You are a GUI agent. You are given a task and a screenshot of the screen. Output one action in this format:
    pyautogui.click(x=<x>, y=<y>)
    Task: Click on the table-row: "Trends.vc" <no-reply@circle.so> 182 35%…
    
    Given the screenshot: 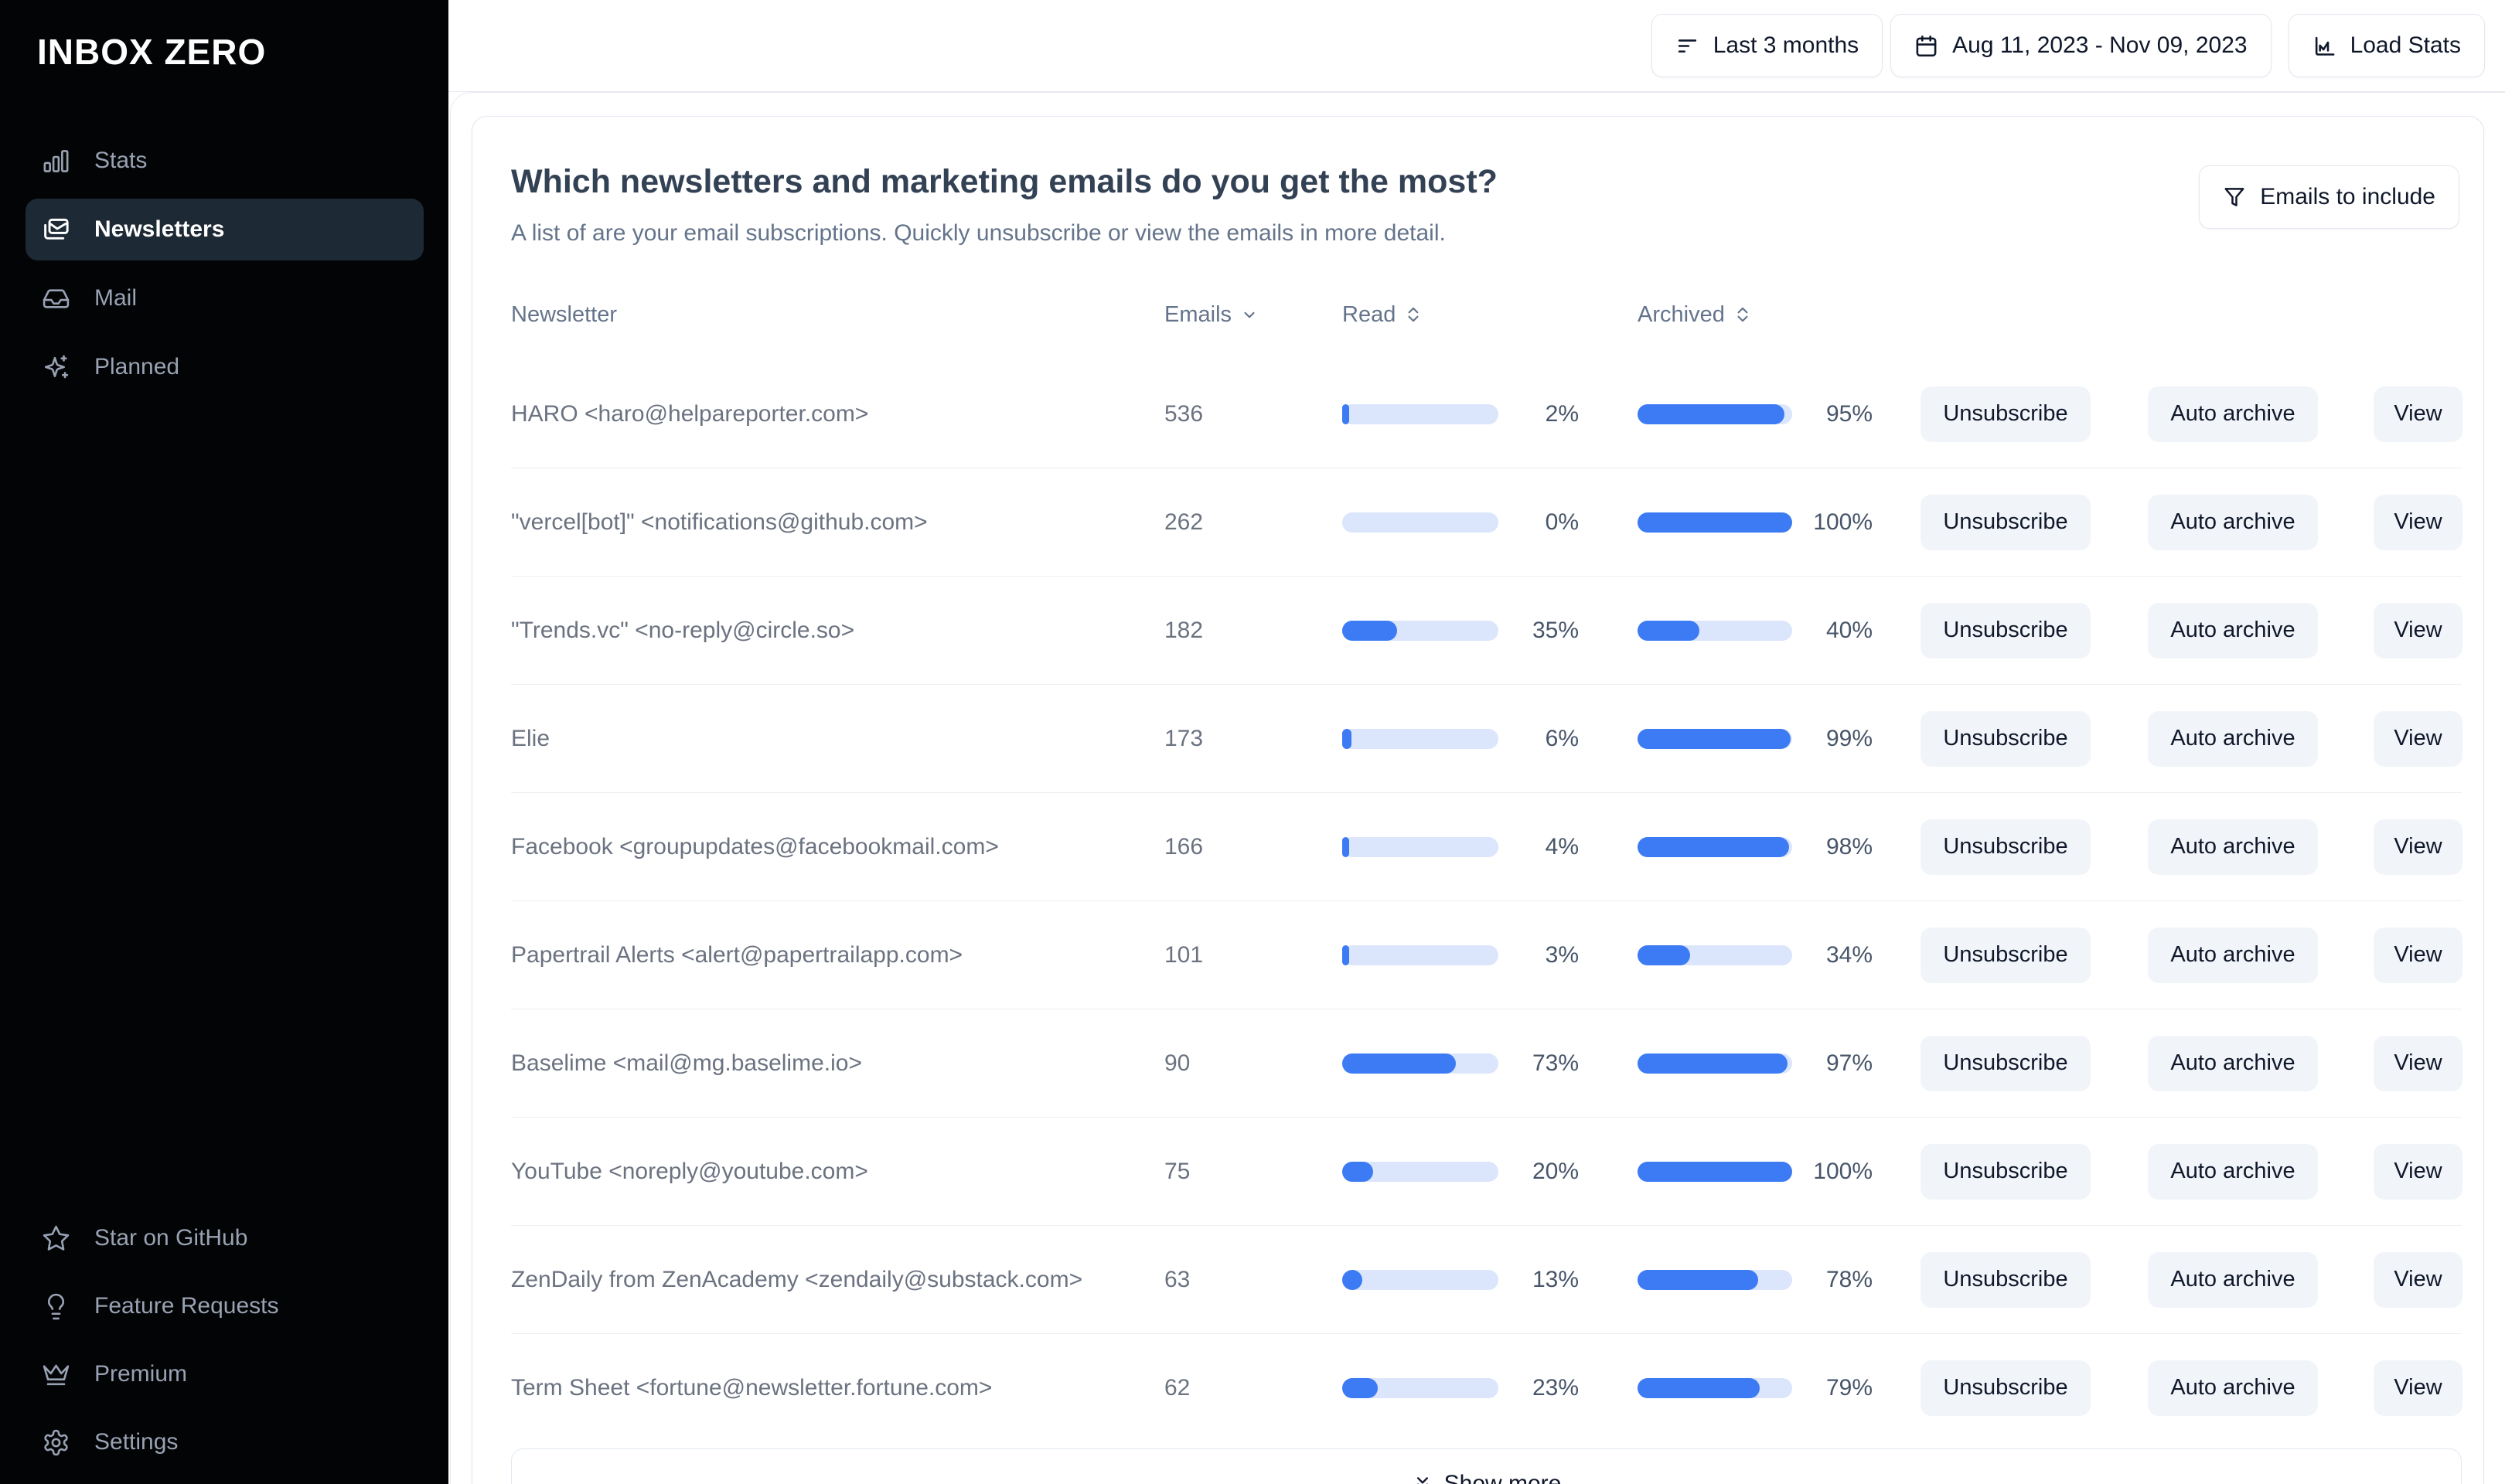 What is the action you would take?
    pyautogui.click(x=1486, y=630)
    